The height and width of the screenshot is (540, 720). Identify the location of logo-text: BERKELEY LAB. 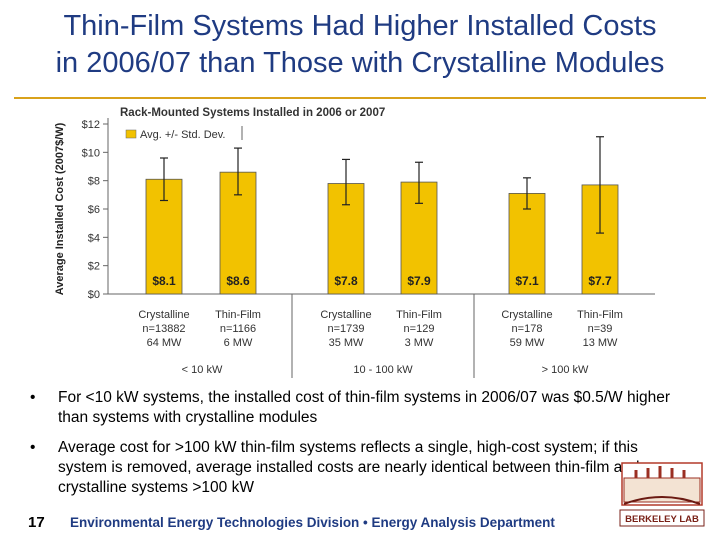
(662, 519).